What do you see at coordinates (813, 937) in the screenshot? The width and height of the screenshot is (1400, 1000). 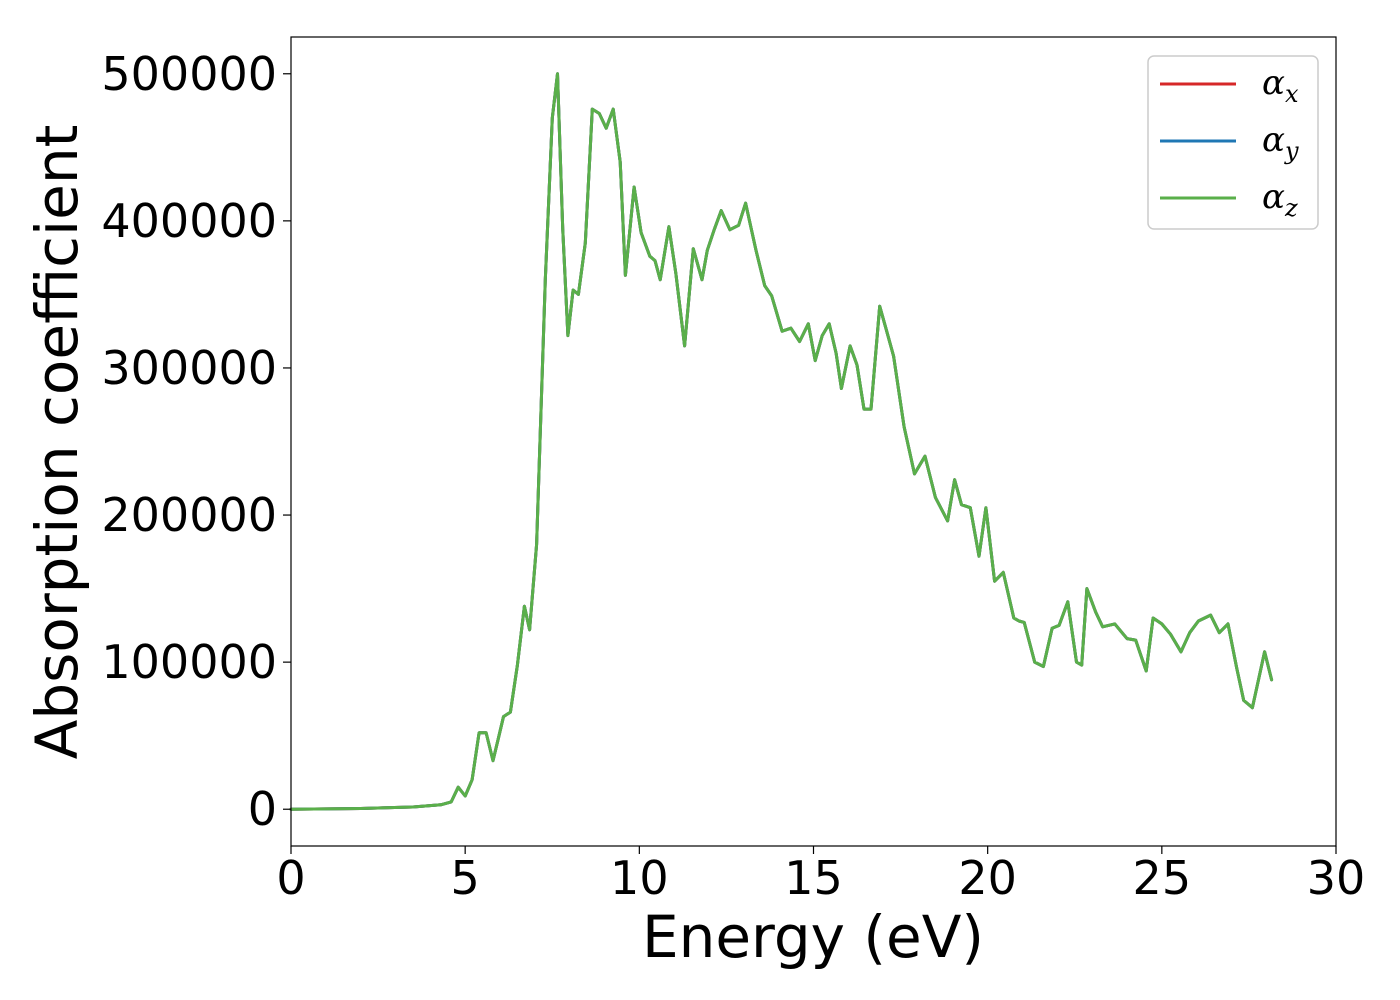 I see `x-axis-label: Energy (eV)` at bounding box center [813, 937].